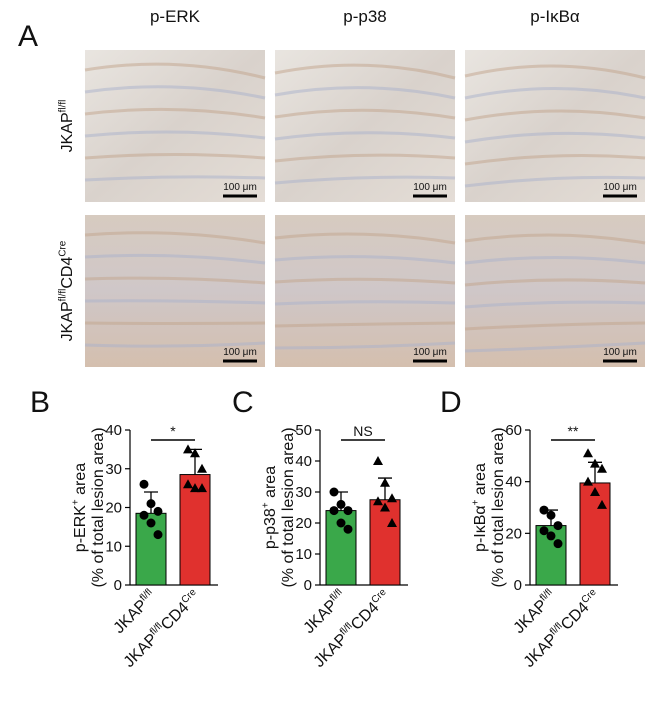 The image size is (666, 710). I want to click on row-label: JKAPfl/fl, so click(67, 126).